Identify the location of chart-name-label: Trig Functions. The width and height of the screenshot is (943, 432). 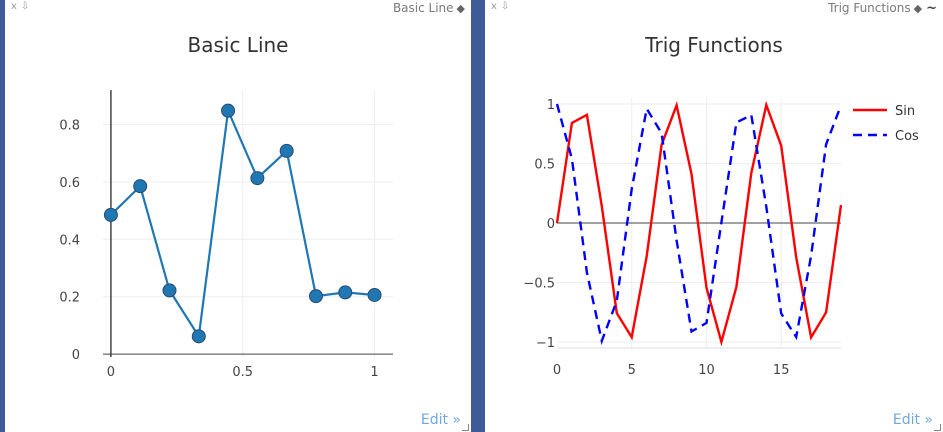
(869, 8).